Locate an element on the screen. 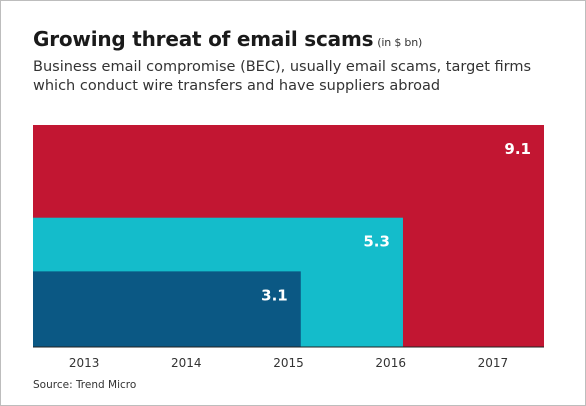  x-tick-label-2015: 2015 is located at coordinates (288, 363).